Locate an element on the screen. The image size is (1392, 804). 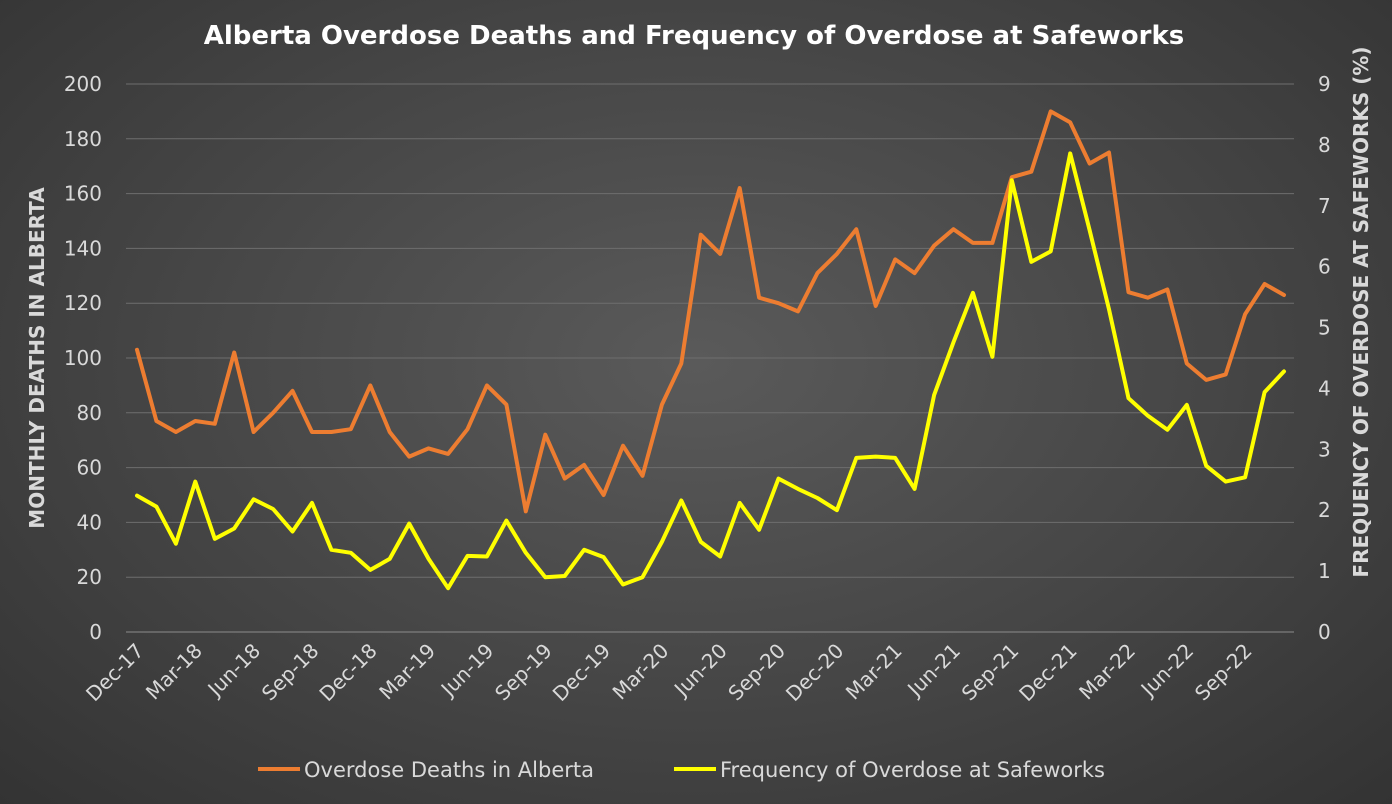
right-tick-label: 8 is located at coordinates (1324, 145).